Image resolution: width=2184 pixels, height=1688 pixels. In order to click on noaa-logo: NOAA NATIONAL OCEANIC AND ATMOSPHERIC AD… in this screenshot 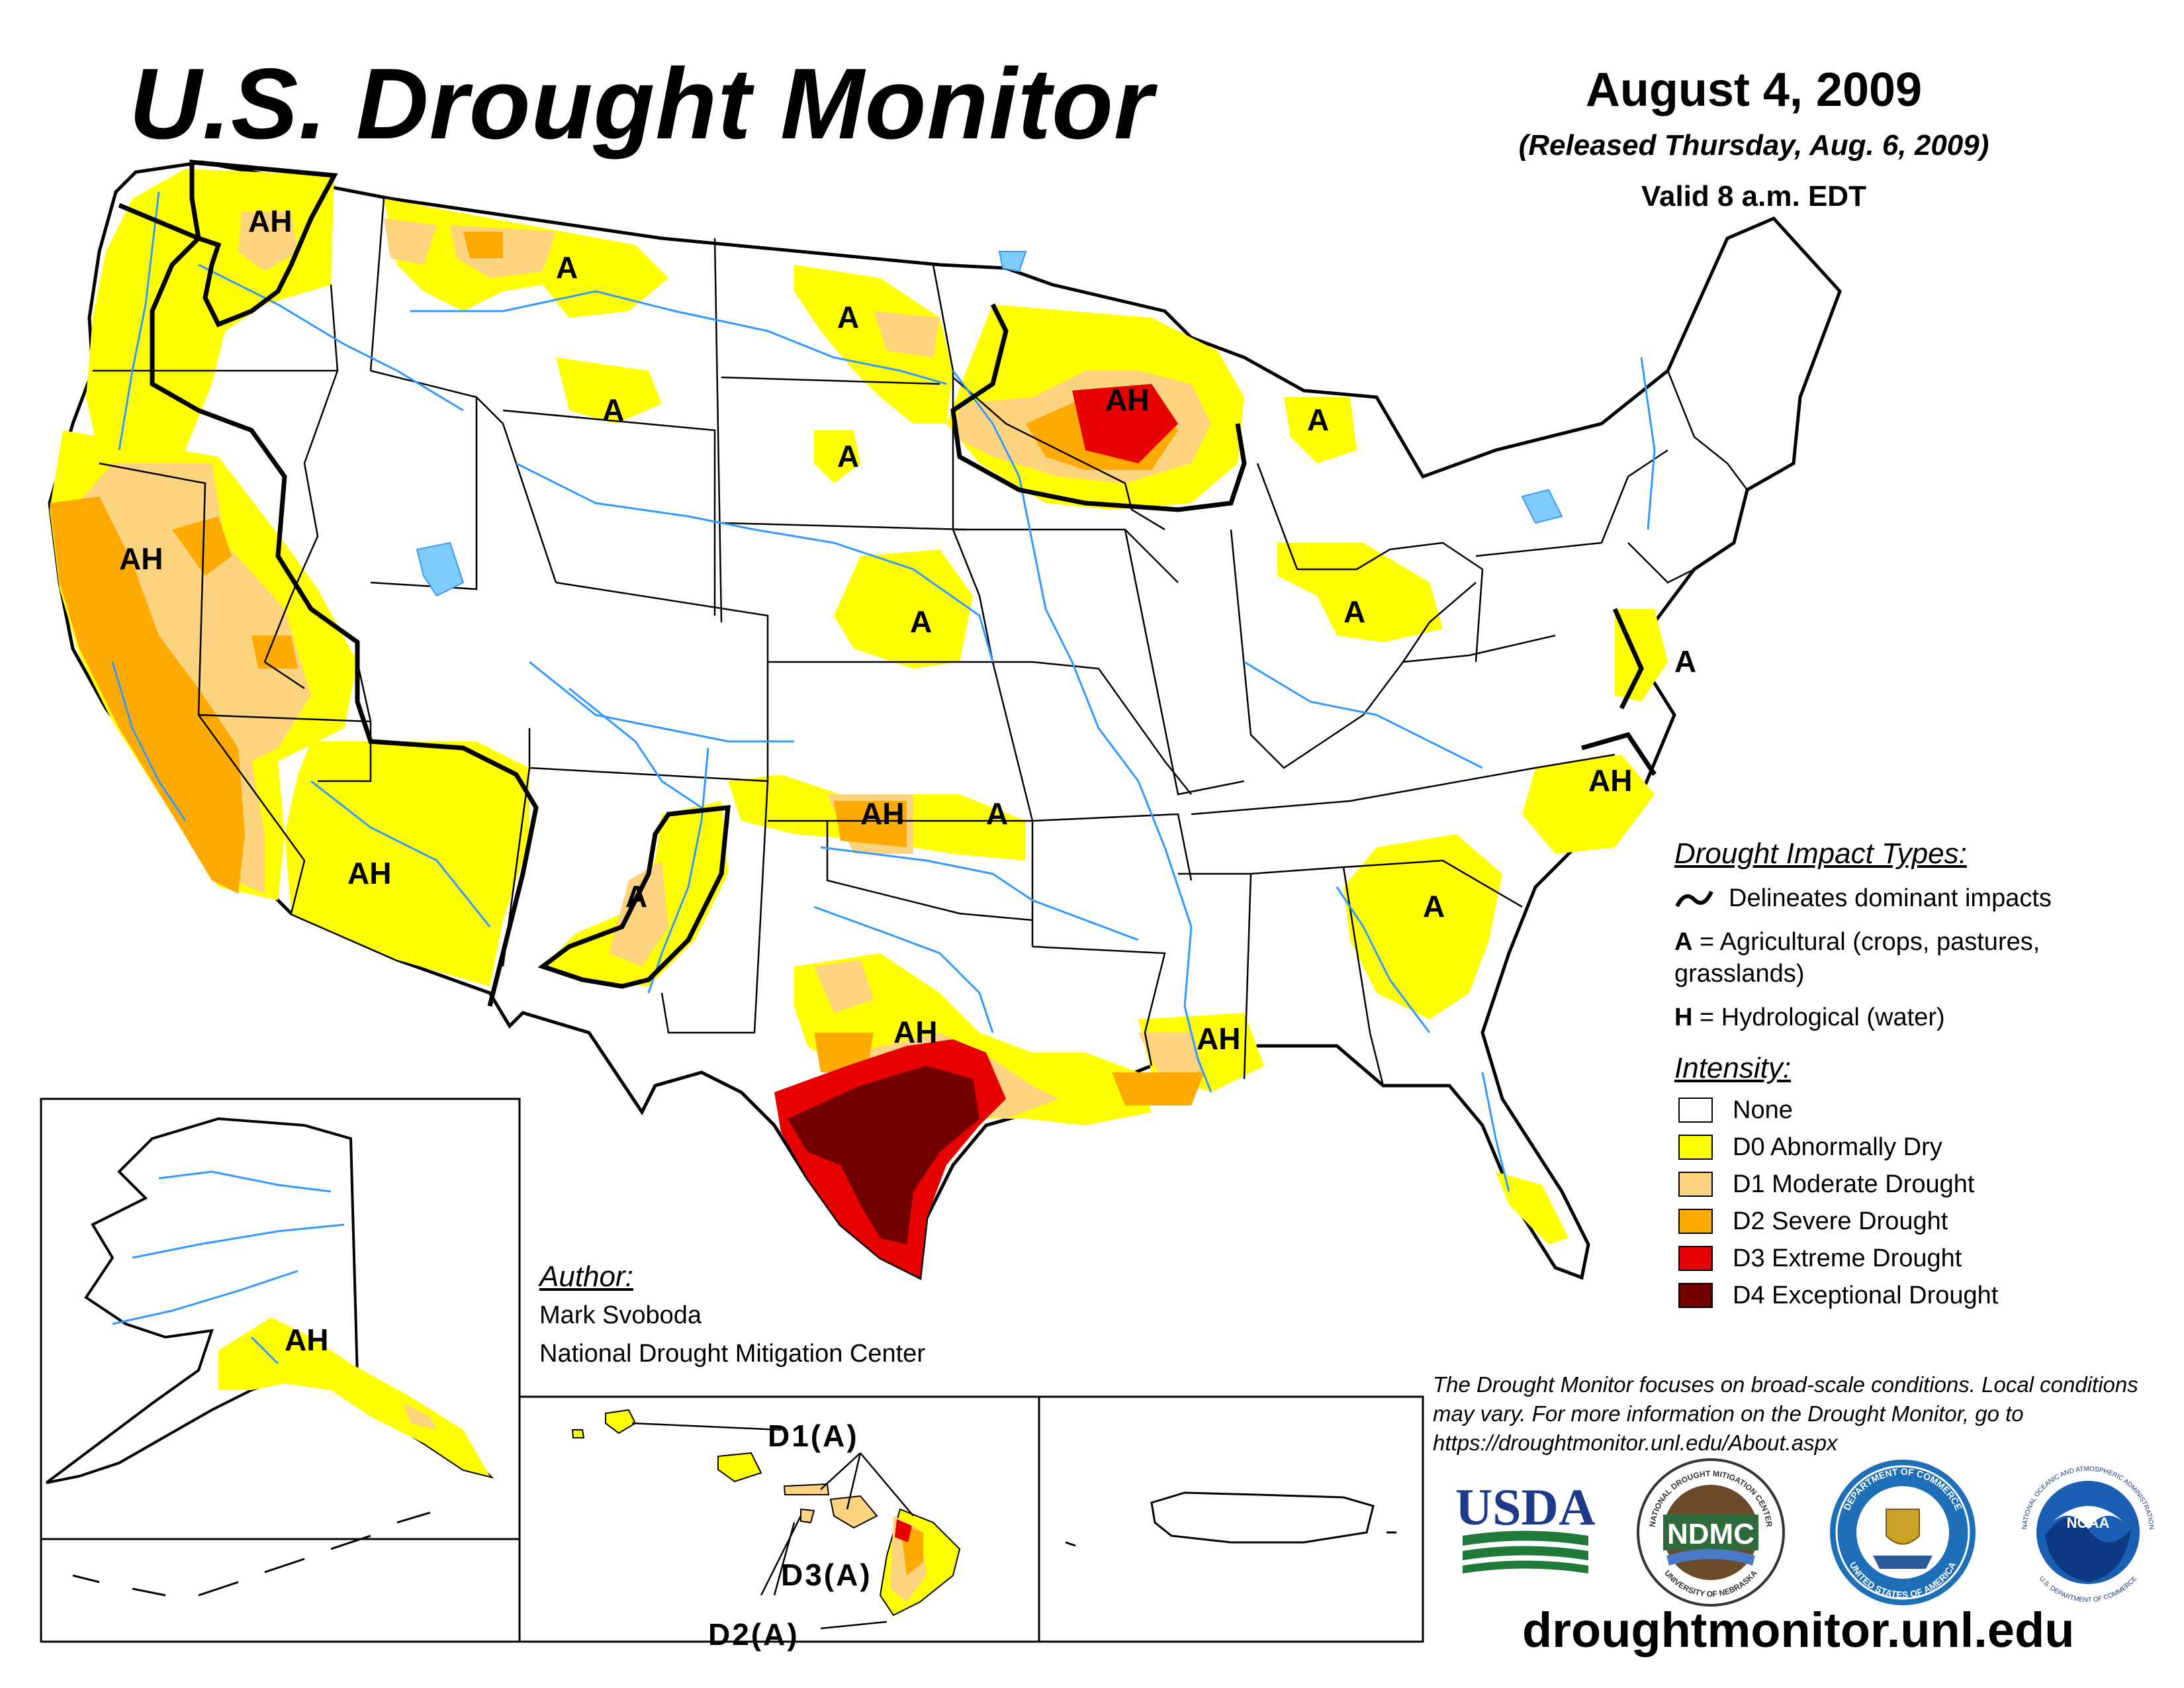, I will do `click(2088, 1532)`.